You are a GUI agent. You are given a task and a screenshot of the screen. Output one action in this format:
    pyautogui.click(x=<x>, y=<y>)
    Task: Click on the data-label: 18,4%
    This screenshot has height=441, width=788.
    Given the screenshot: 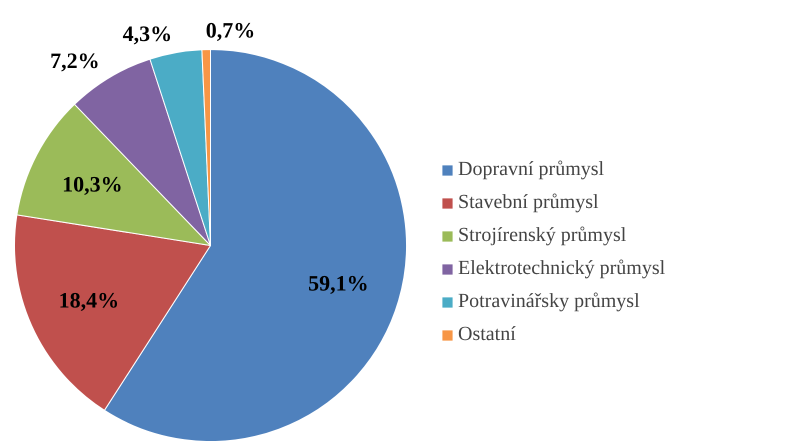 What is the action you would take?
    pyautogui.click(x=89, y=299)
    